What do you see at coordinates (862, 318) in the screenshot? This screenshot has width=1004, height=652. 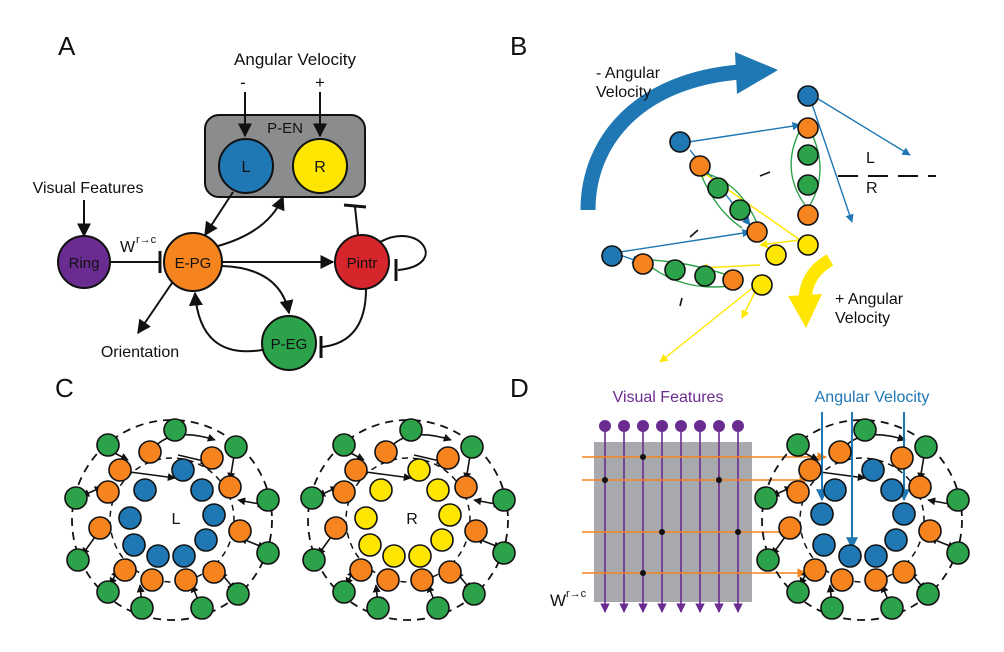 I see `plus-velocity-label: Velocity` at bounding box center [862, 318].